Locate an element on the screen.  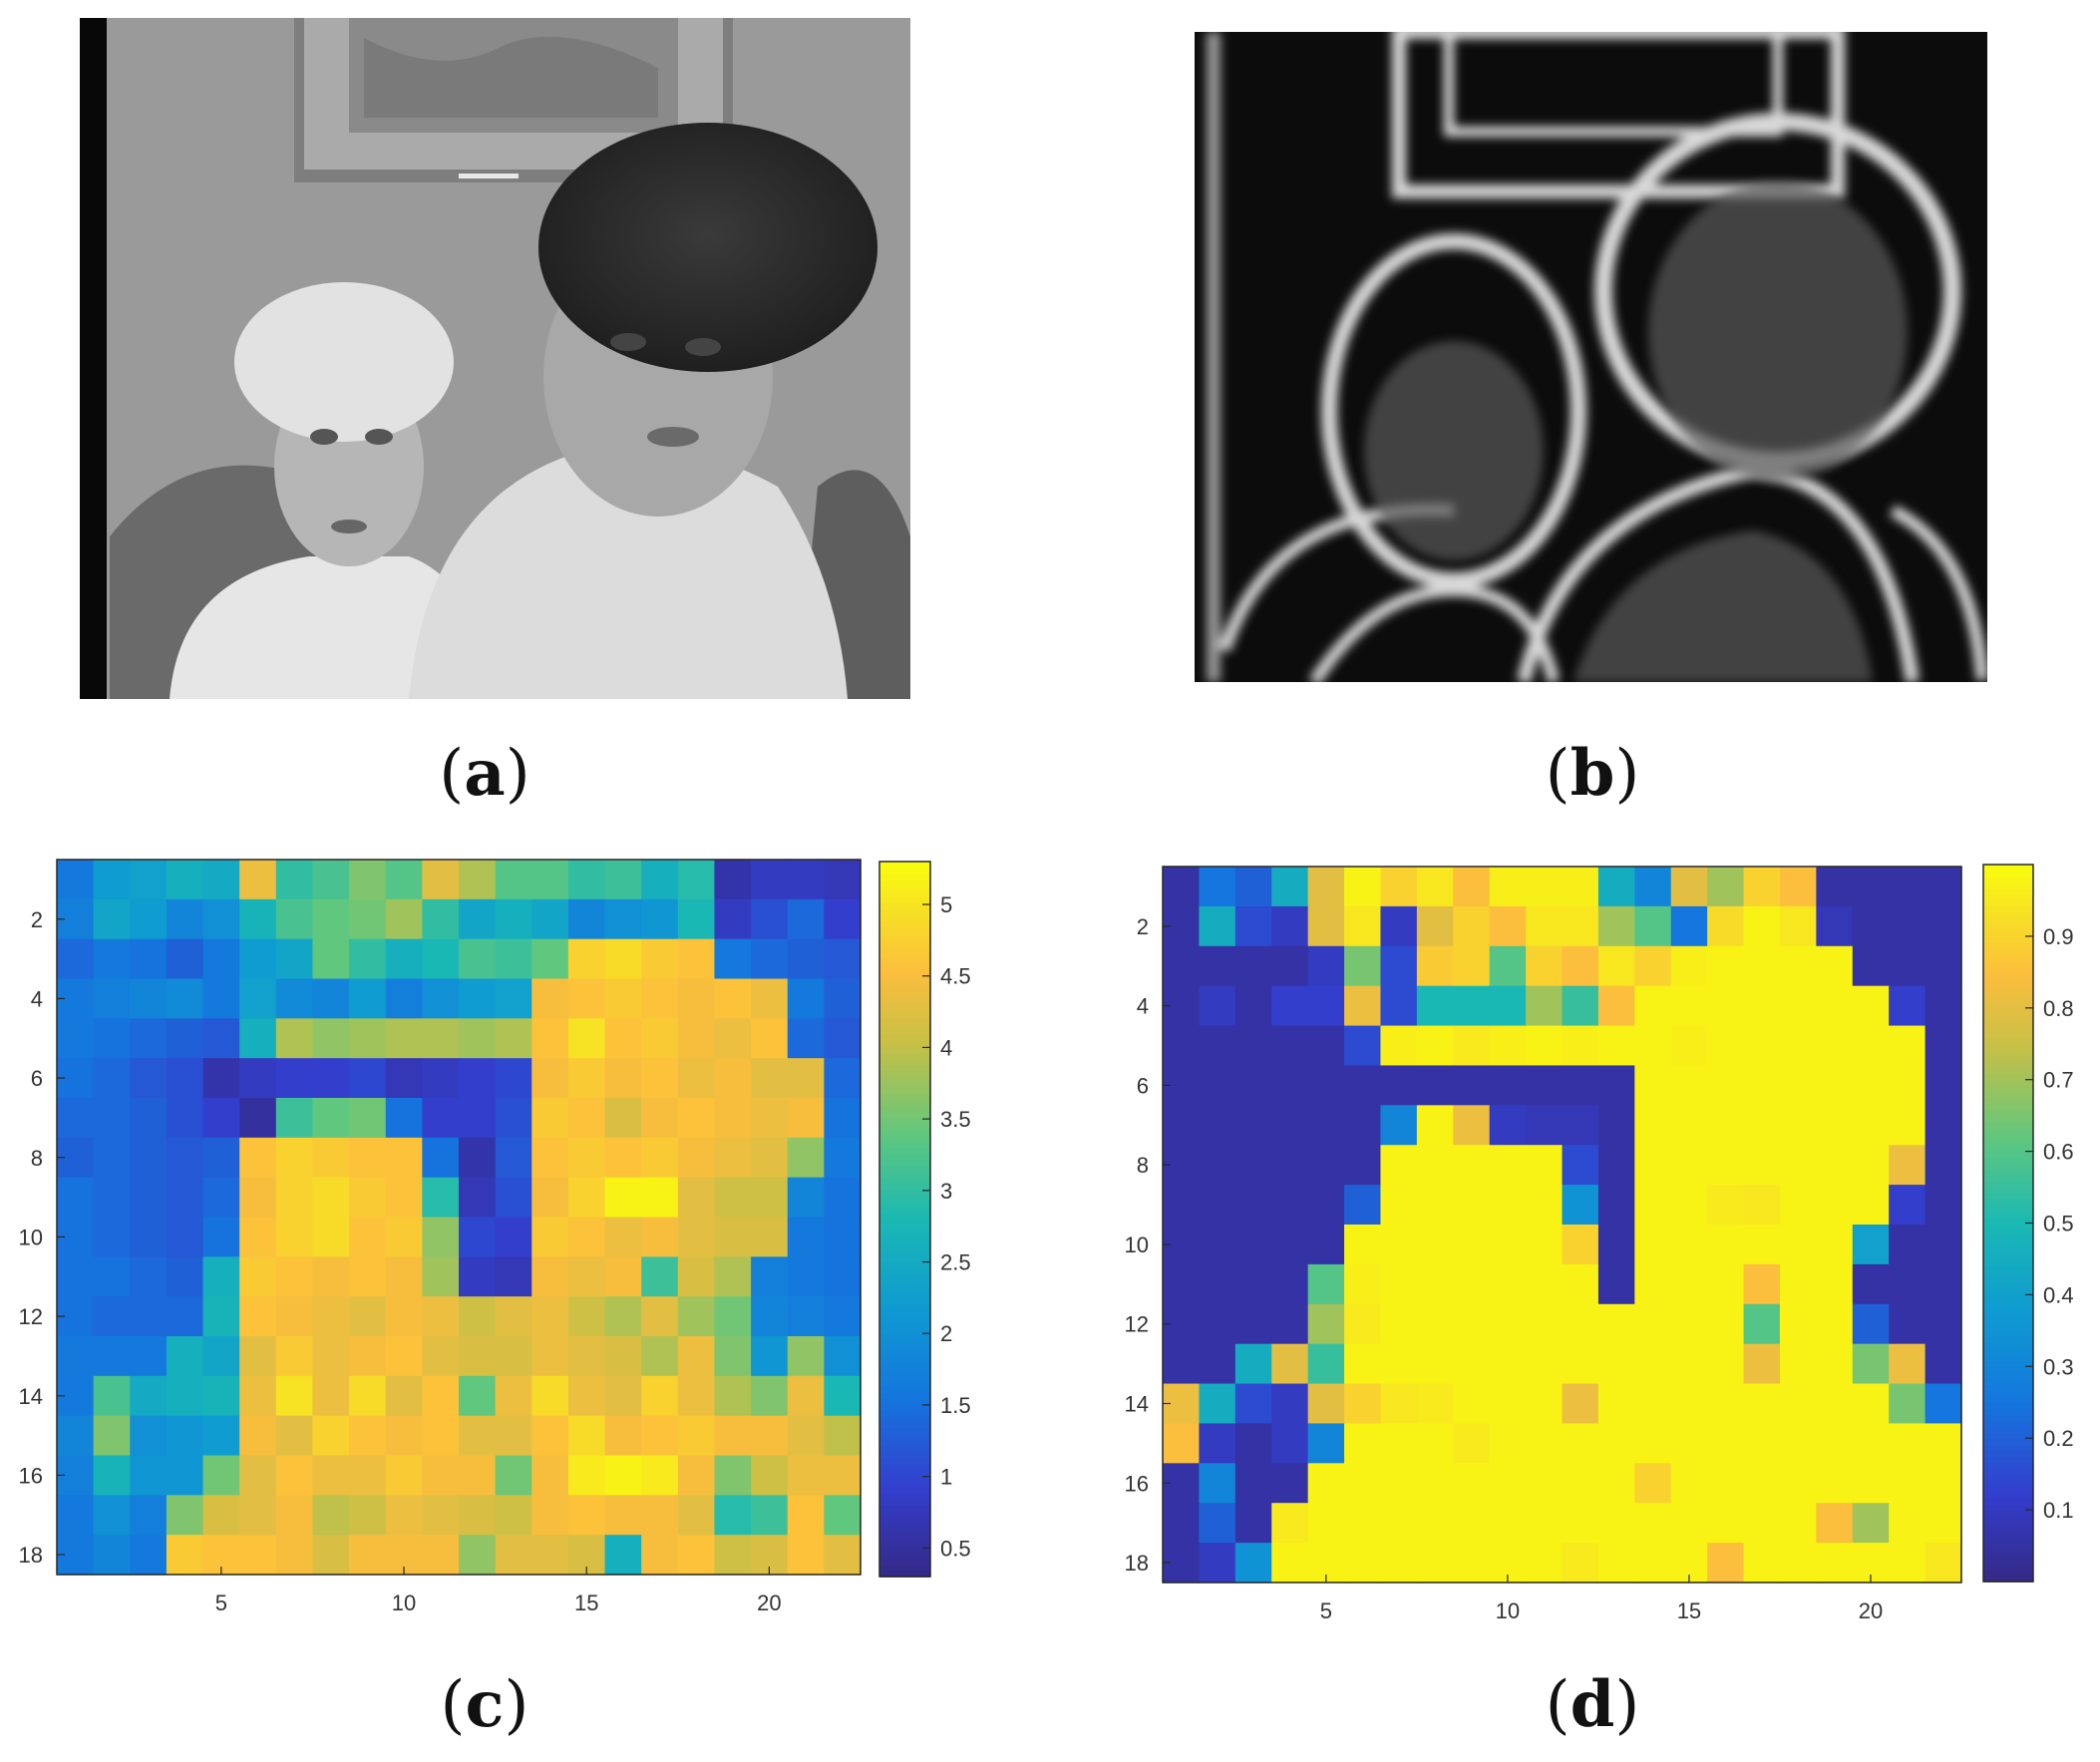
panel-label-c: (c) is located at coordinates (485, 1704).